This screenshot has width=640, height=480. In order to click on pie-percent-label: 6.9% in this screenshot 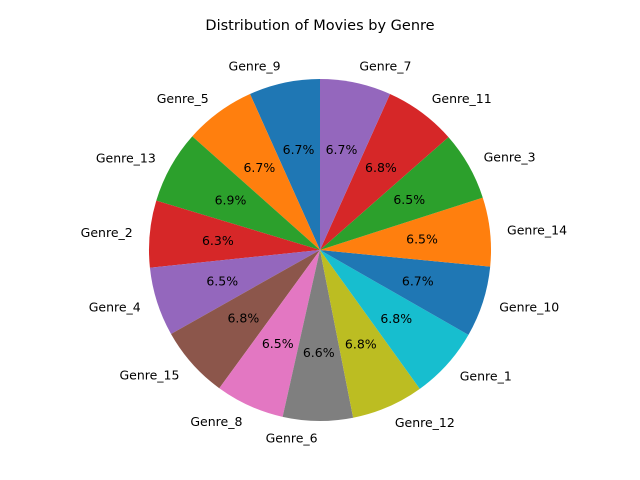, I will do `click(231, 199)`.